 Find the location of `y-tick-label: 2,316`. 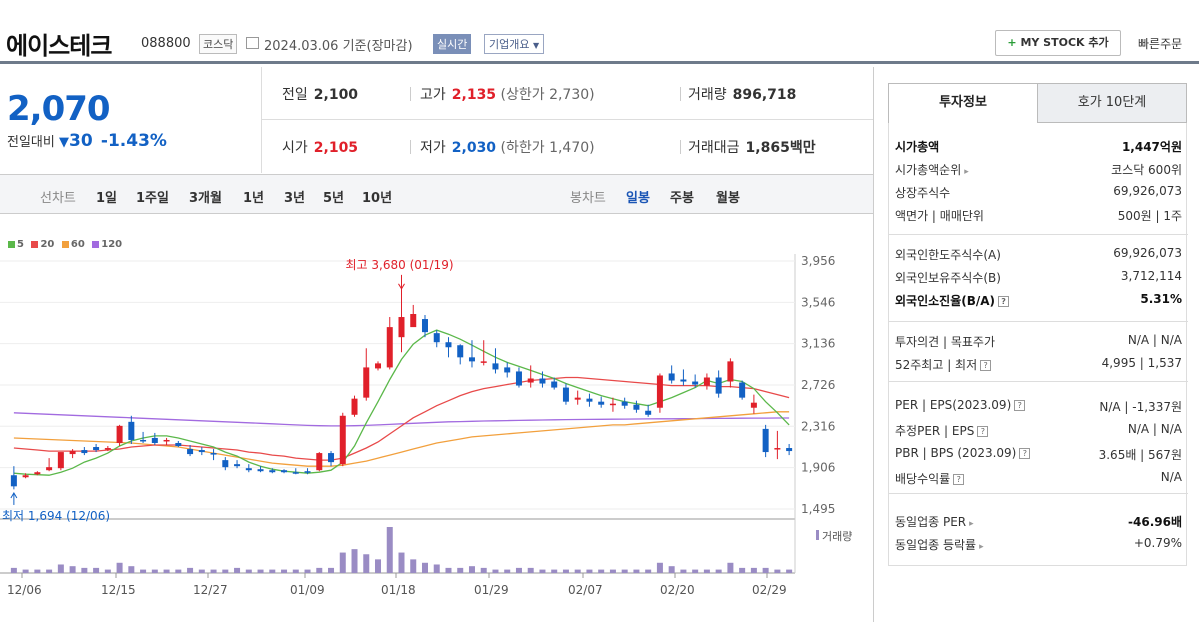

y-tick-label: 2,316 is located at coordinates (818, 426).